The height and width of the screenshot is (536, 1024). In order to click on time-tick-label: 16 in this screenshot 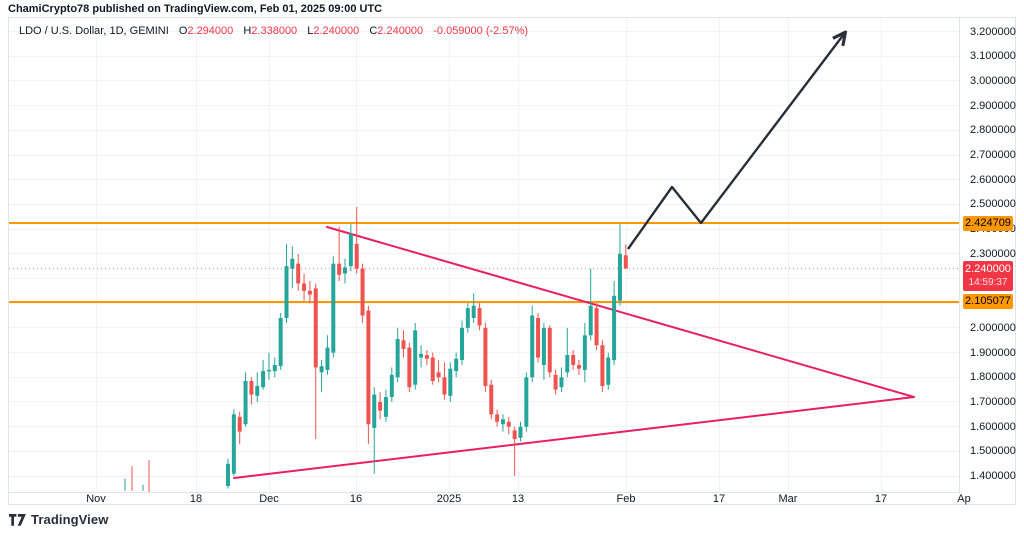, I will do `click(356, 499)`.